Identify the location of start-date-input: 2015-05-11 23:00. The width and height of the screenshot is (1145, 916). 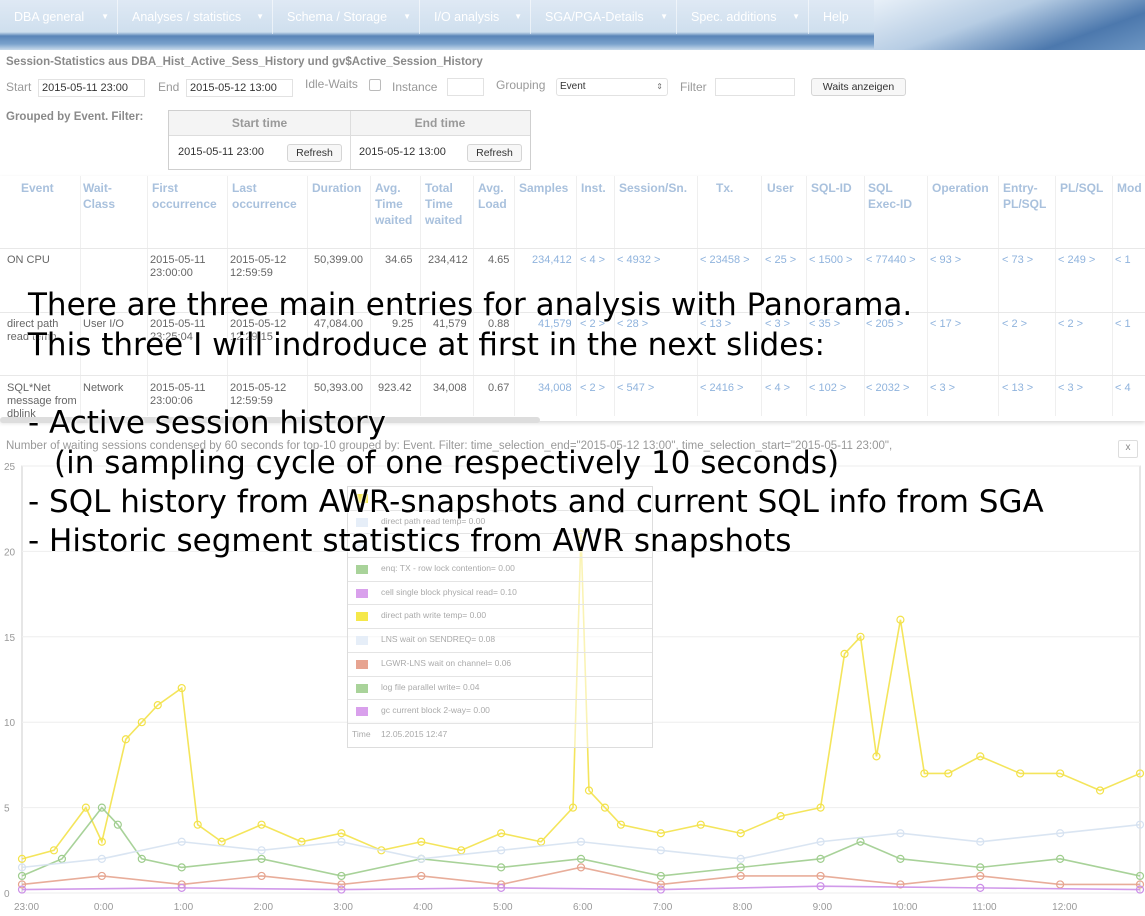
(91, 88).